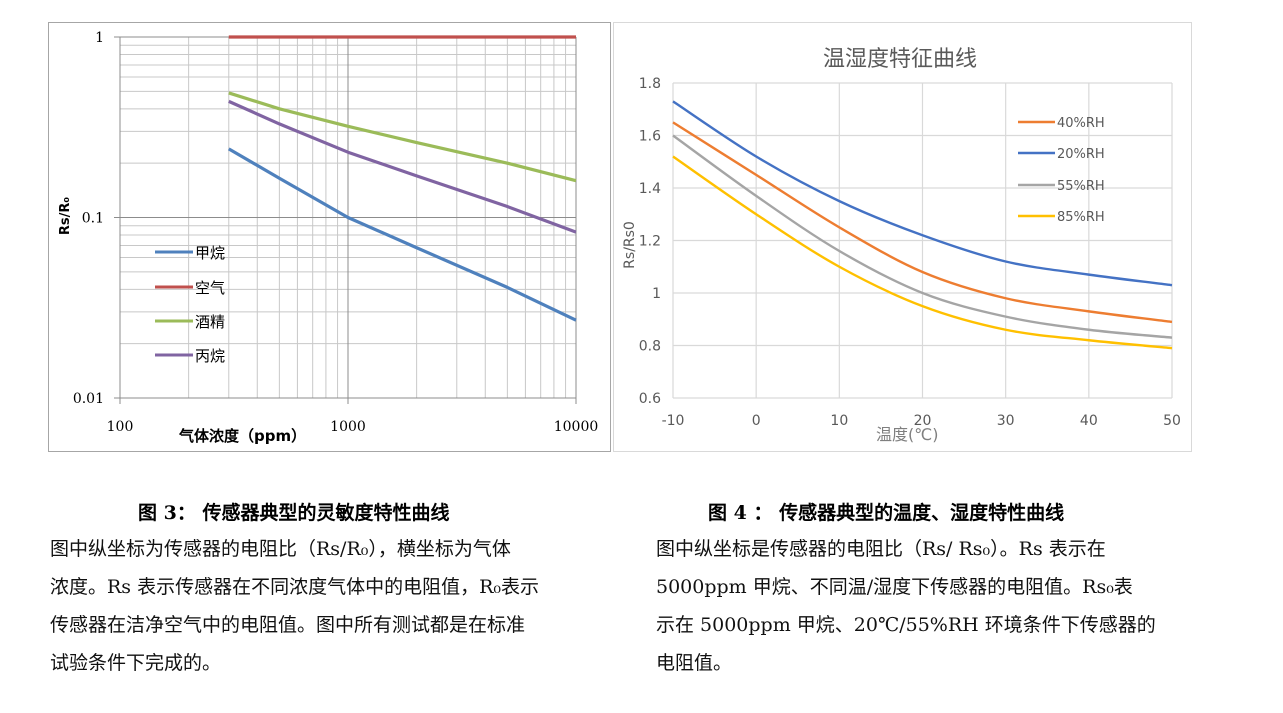 This screenshot has height=713, width=1283. I want to click on figure3-line: 浓度。Rs 表示传感器在不同浓度气体中的电阻值，R₀表示, so click(295, 587).